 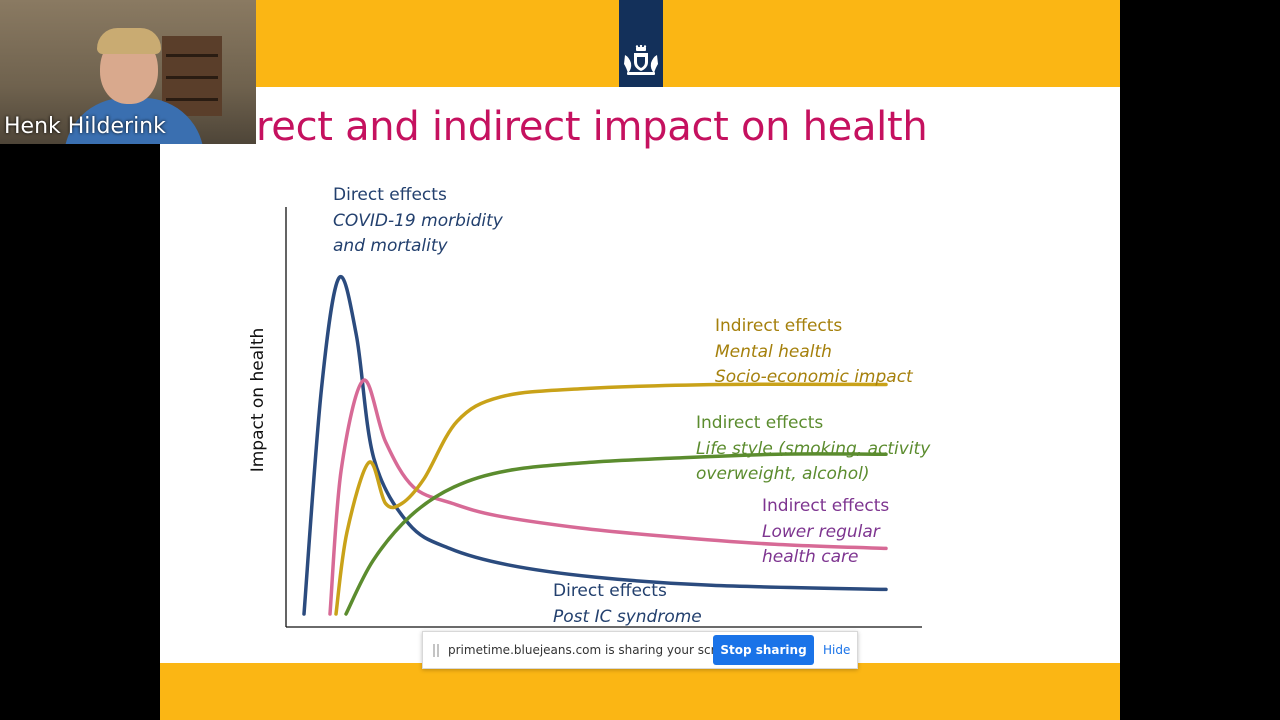 I want to click on slide-title: rect and indirect impact on health, so click(x=592, y=127).